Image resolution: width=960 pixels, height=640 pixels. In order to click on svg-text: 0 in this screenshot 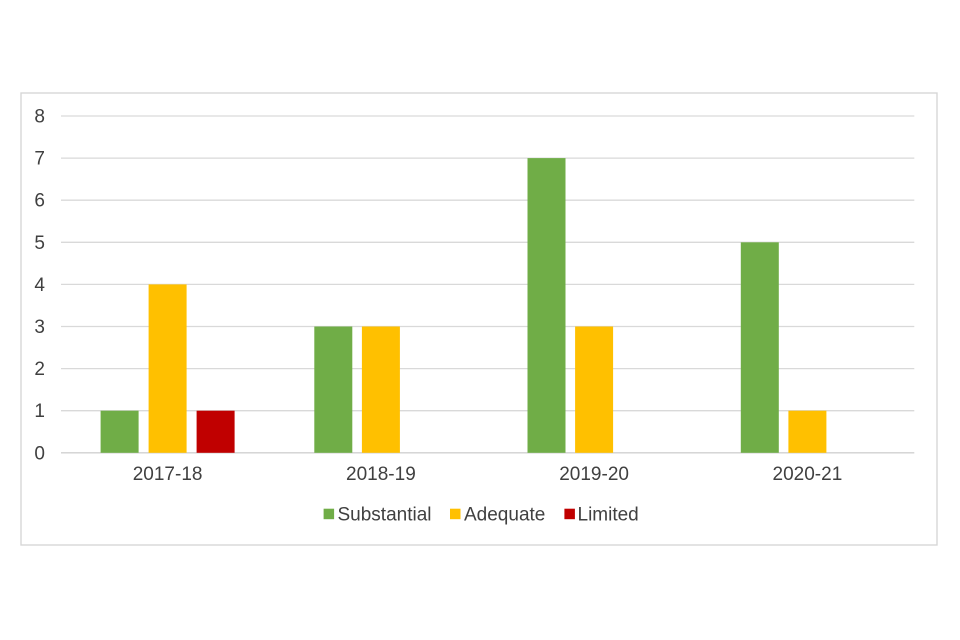, I will do `click(39, 453)`.